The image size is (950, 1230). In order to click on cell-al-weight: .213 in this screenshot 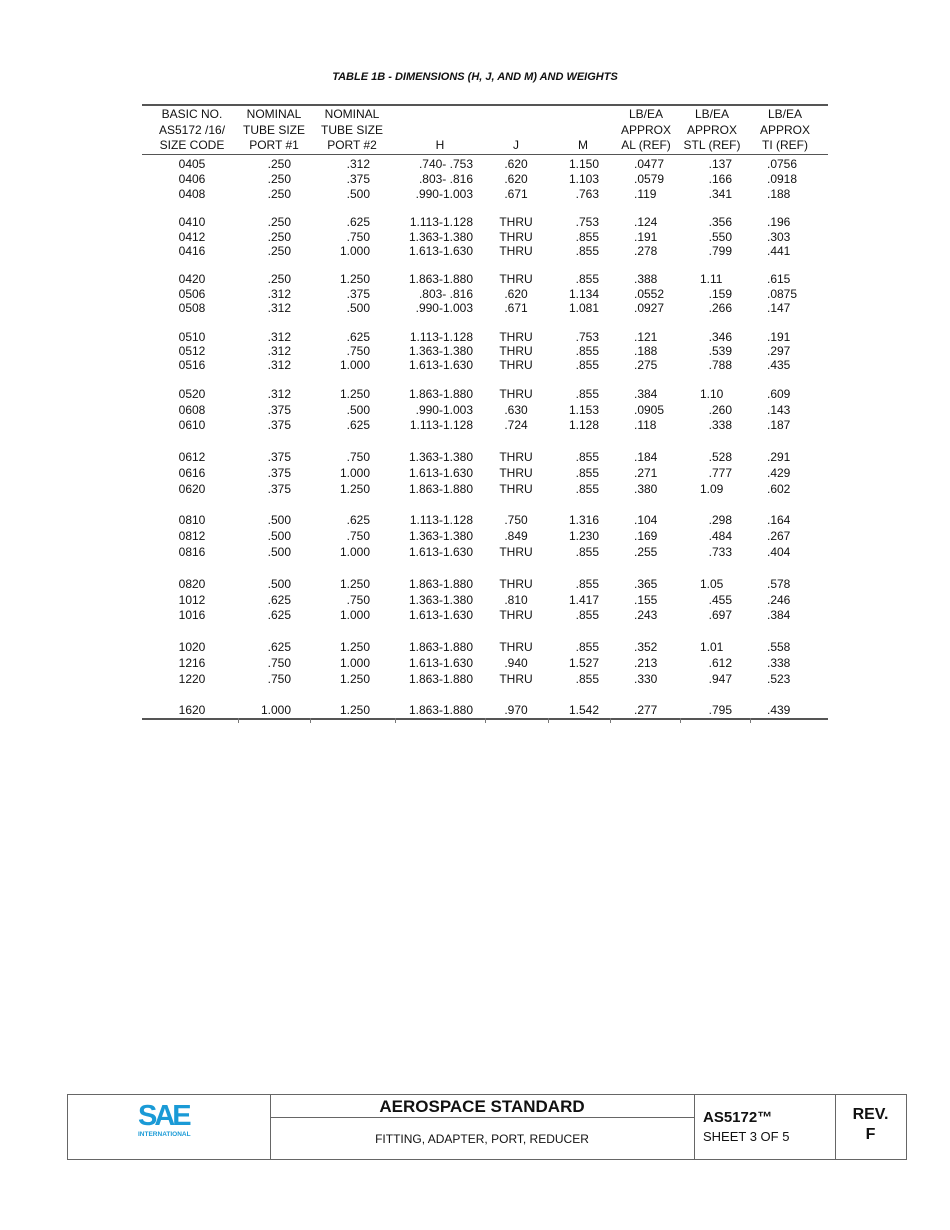, I will do `click(646, 663)`.